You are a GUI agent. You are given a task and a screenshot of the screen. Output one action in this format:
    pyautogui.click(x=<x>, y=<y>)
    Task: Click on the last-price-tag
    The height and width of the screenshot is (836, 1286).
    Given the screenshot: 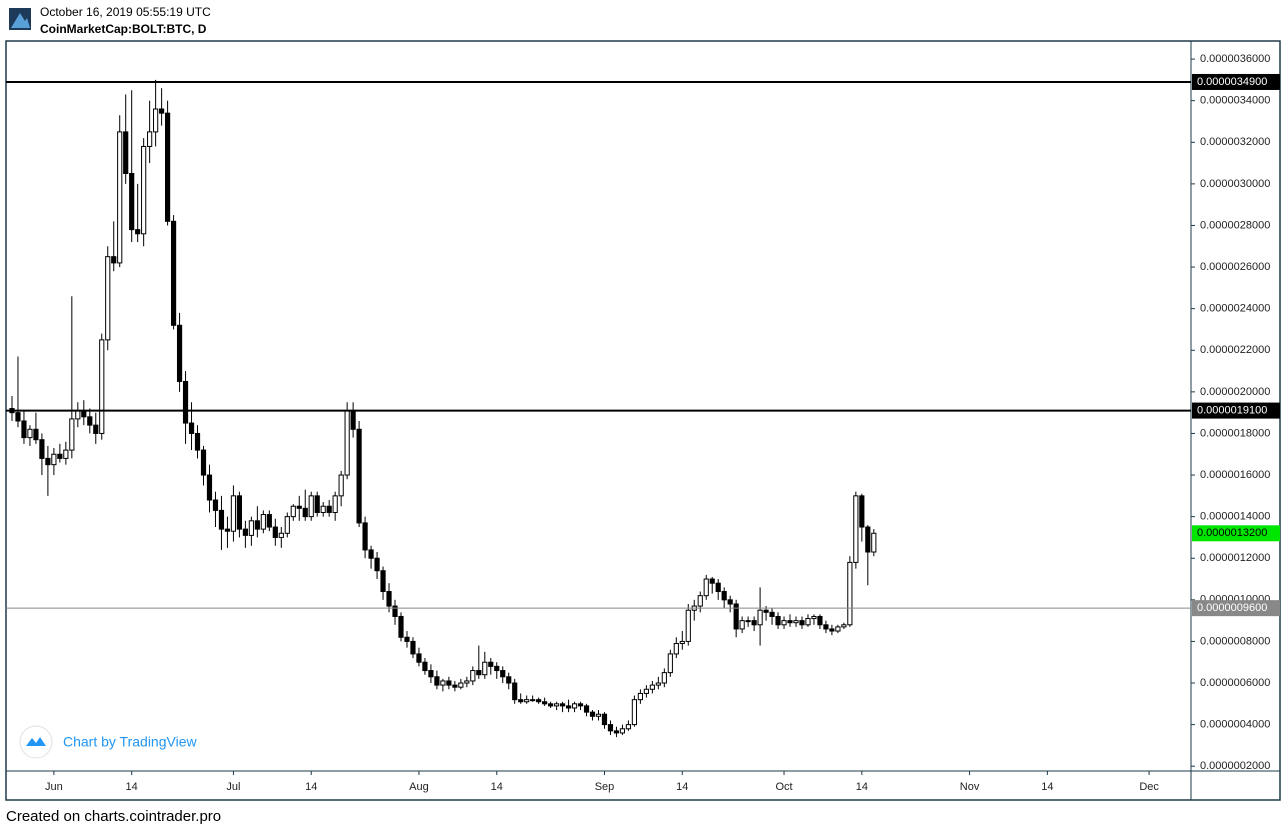 What is the action you would take?
    pyautogui.click(x=1236, y=533)
    